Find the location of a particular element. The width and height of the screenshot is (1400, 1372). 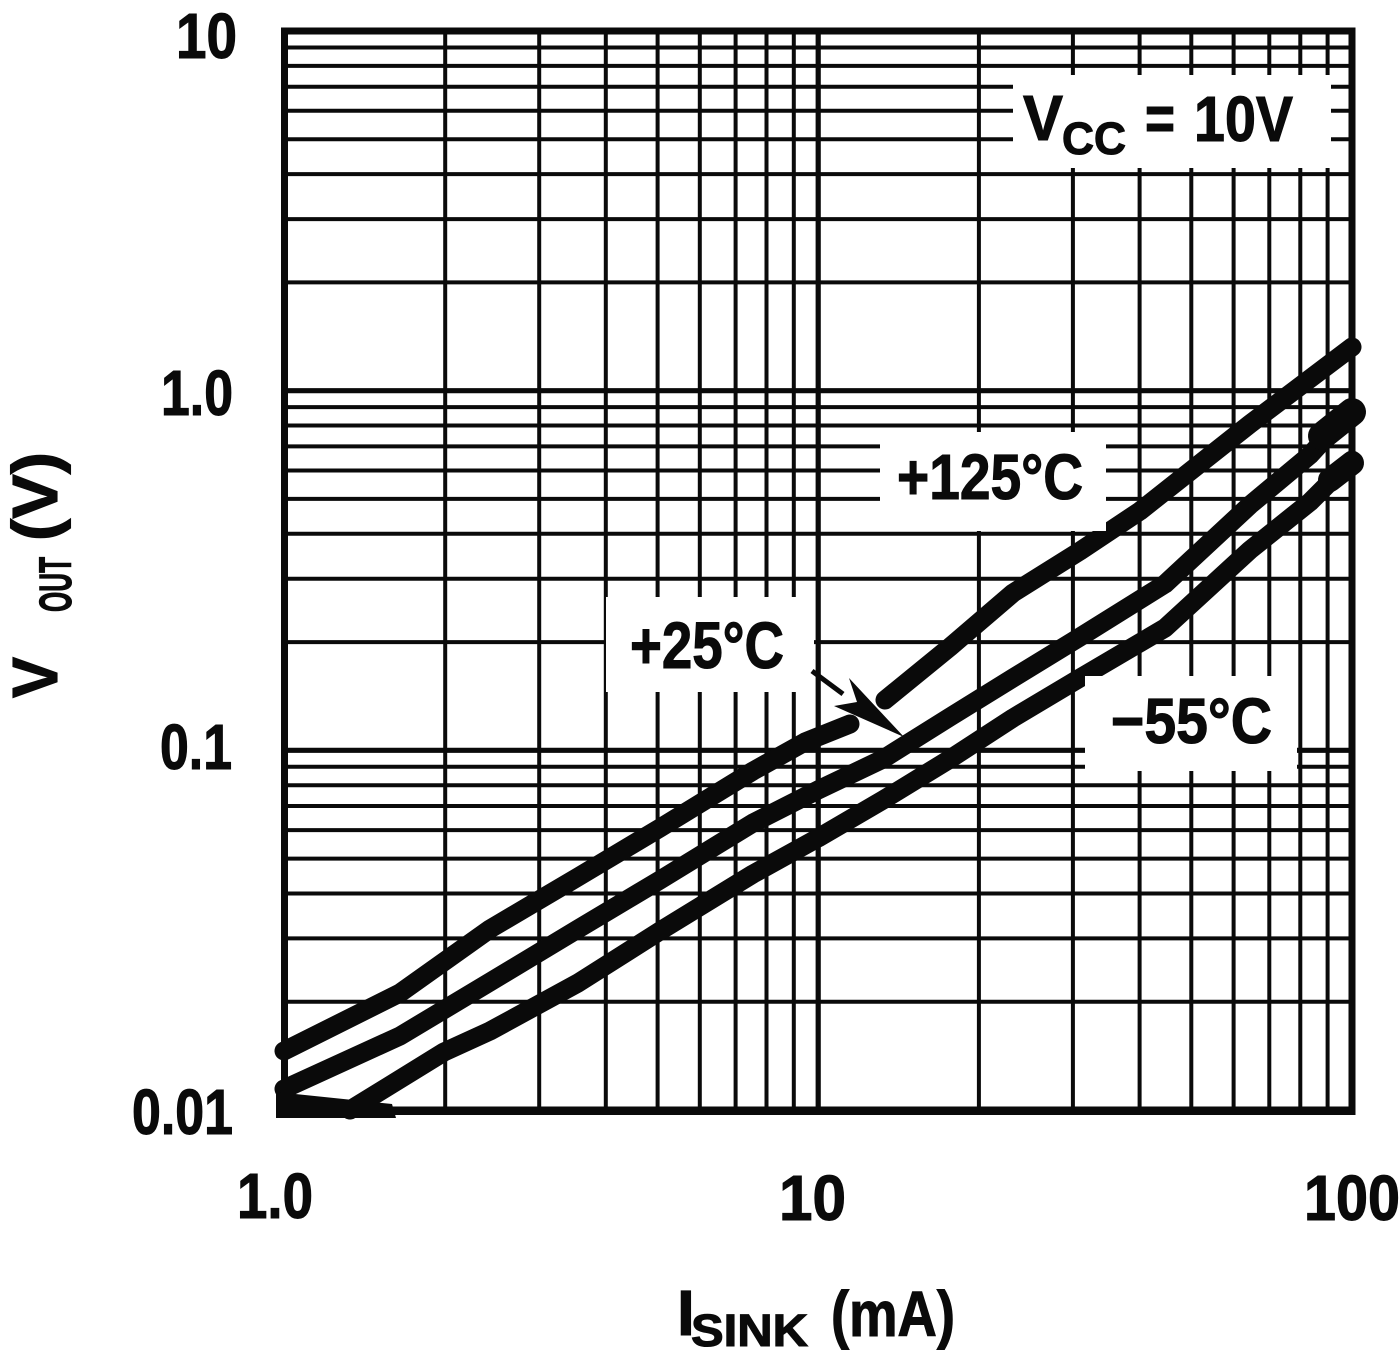

svg-text: (V) is located at coordinates (35, 496).